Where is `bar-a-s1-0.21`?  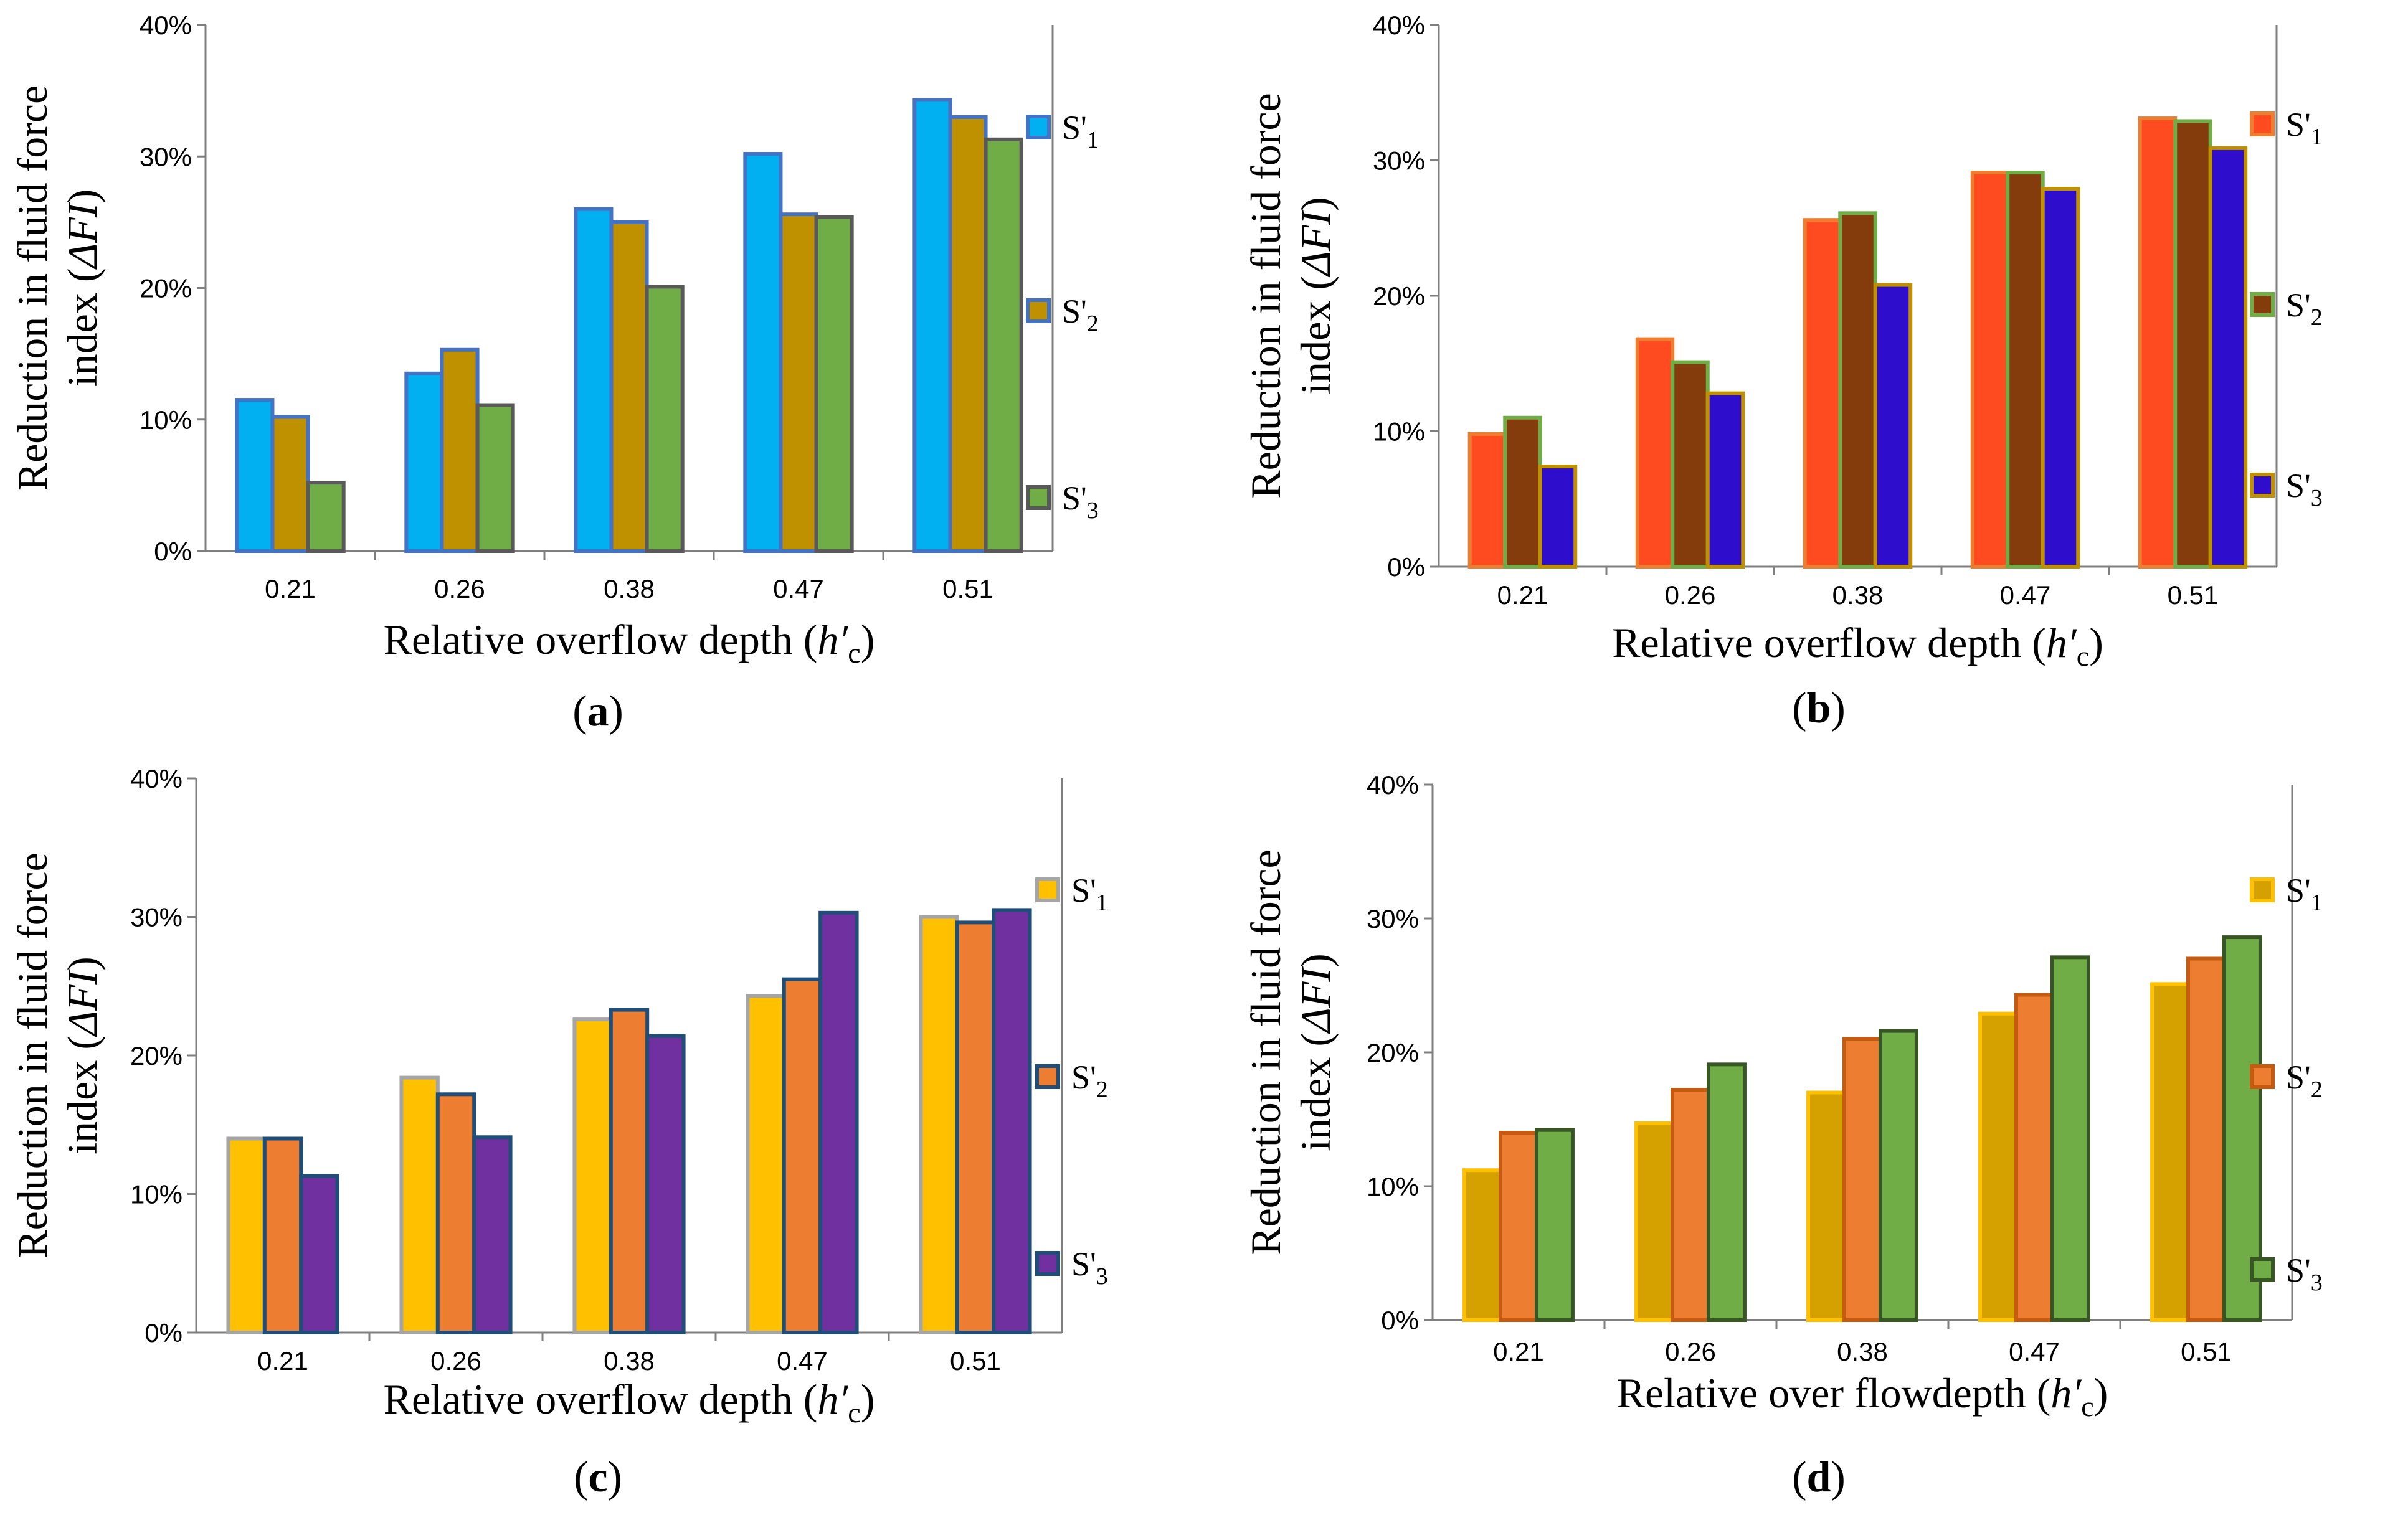 bar-a-s1-0.21 is located at coordinates (255, 475).